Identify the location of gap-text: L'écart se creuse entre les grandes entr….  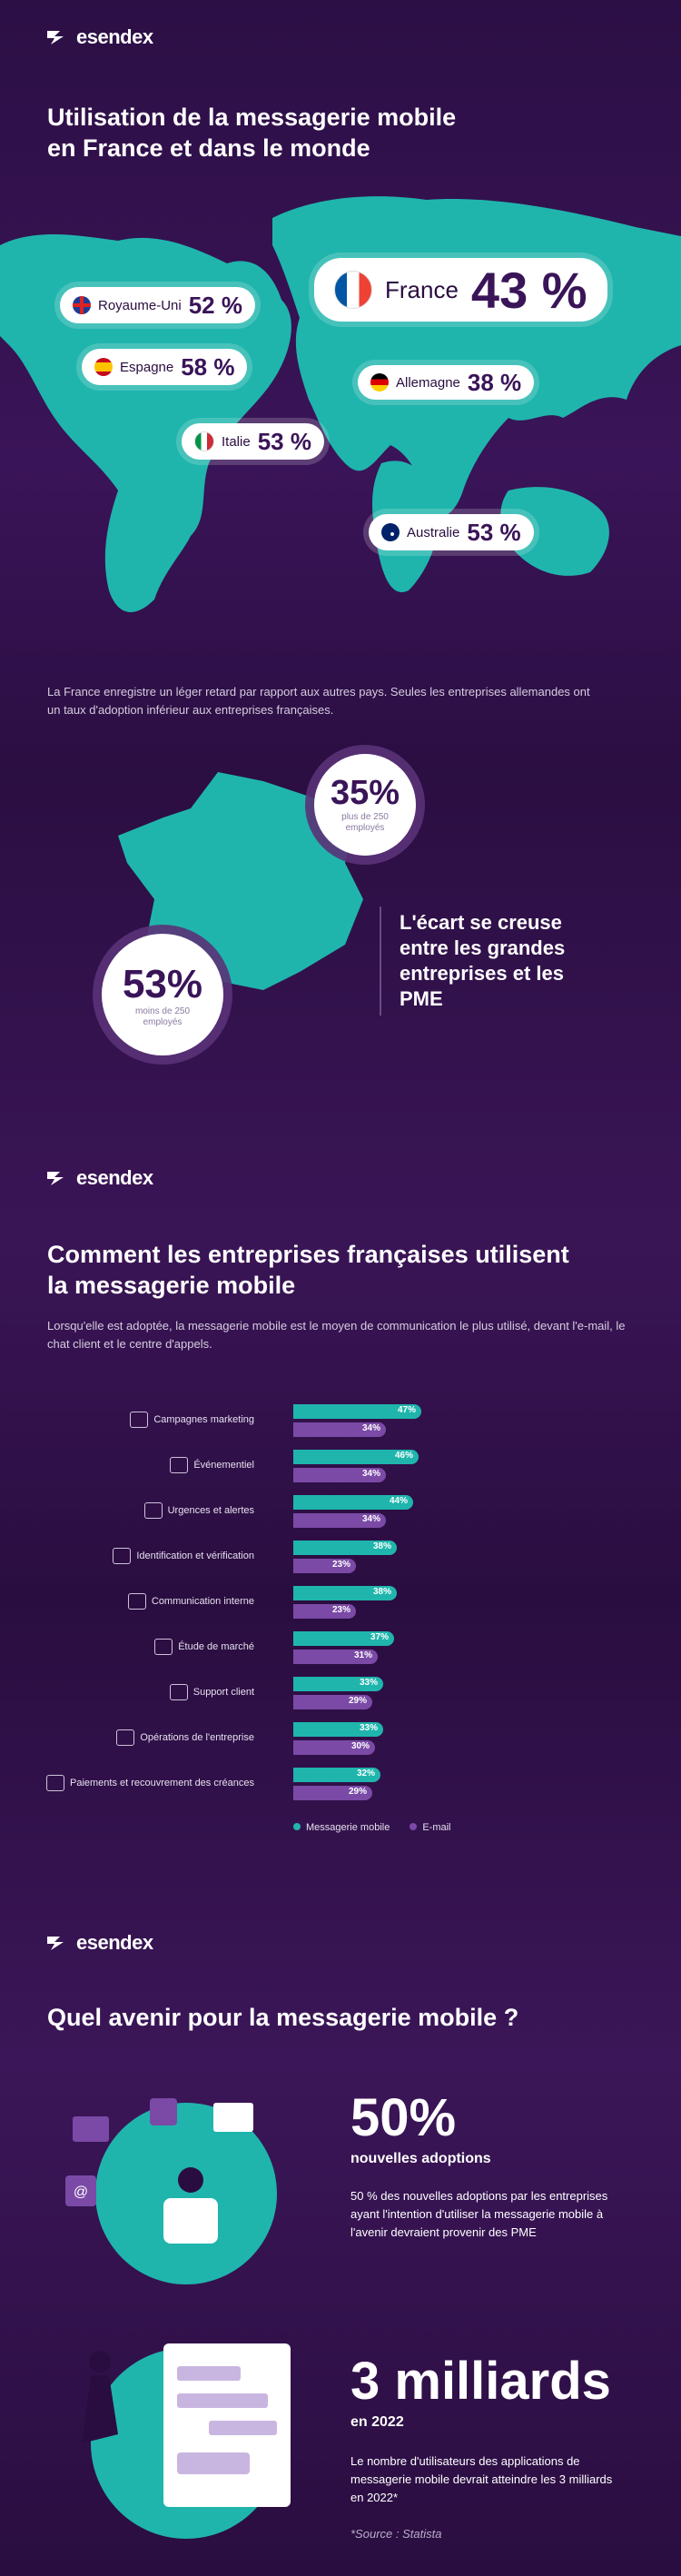
(483, 961).